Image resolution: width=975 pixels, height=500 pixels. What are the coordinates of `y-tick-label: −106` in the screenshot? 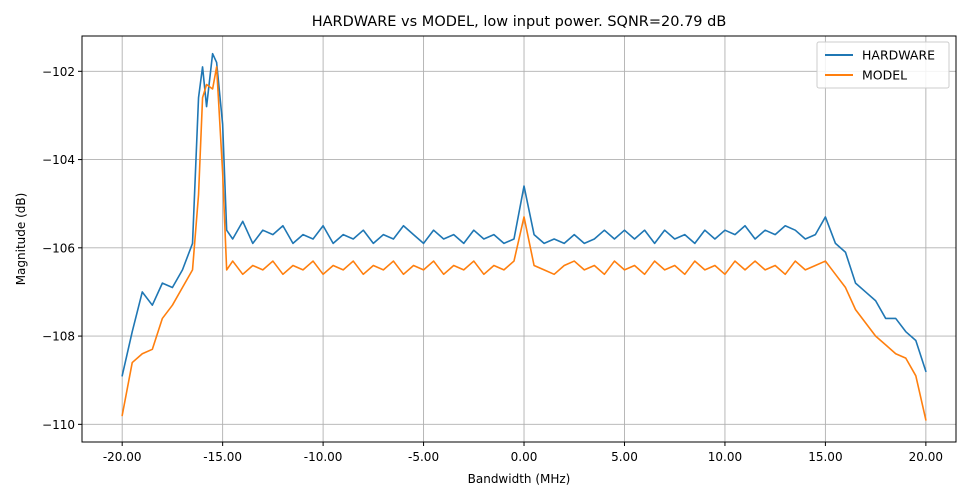 It's located at (58, 248).